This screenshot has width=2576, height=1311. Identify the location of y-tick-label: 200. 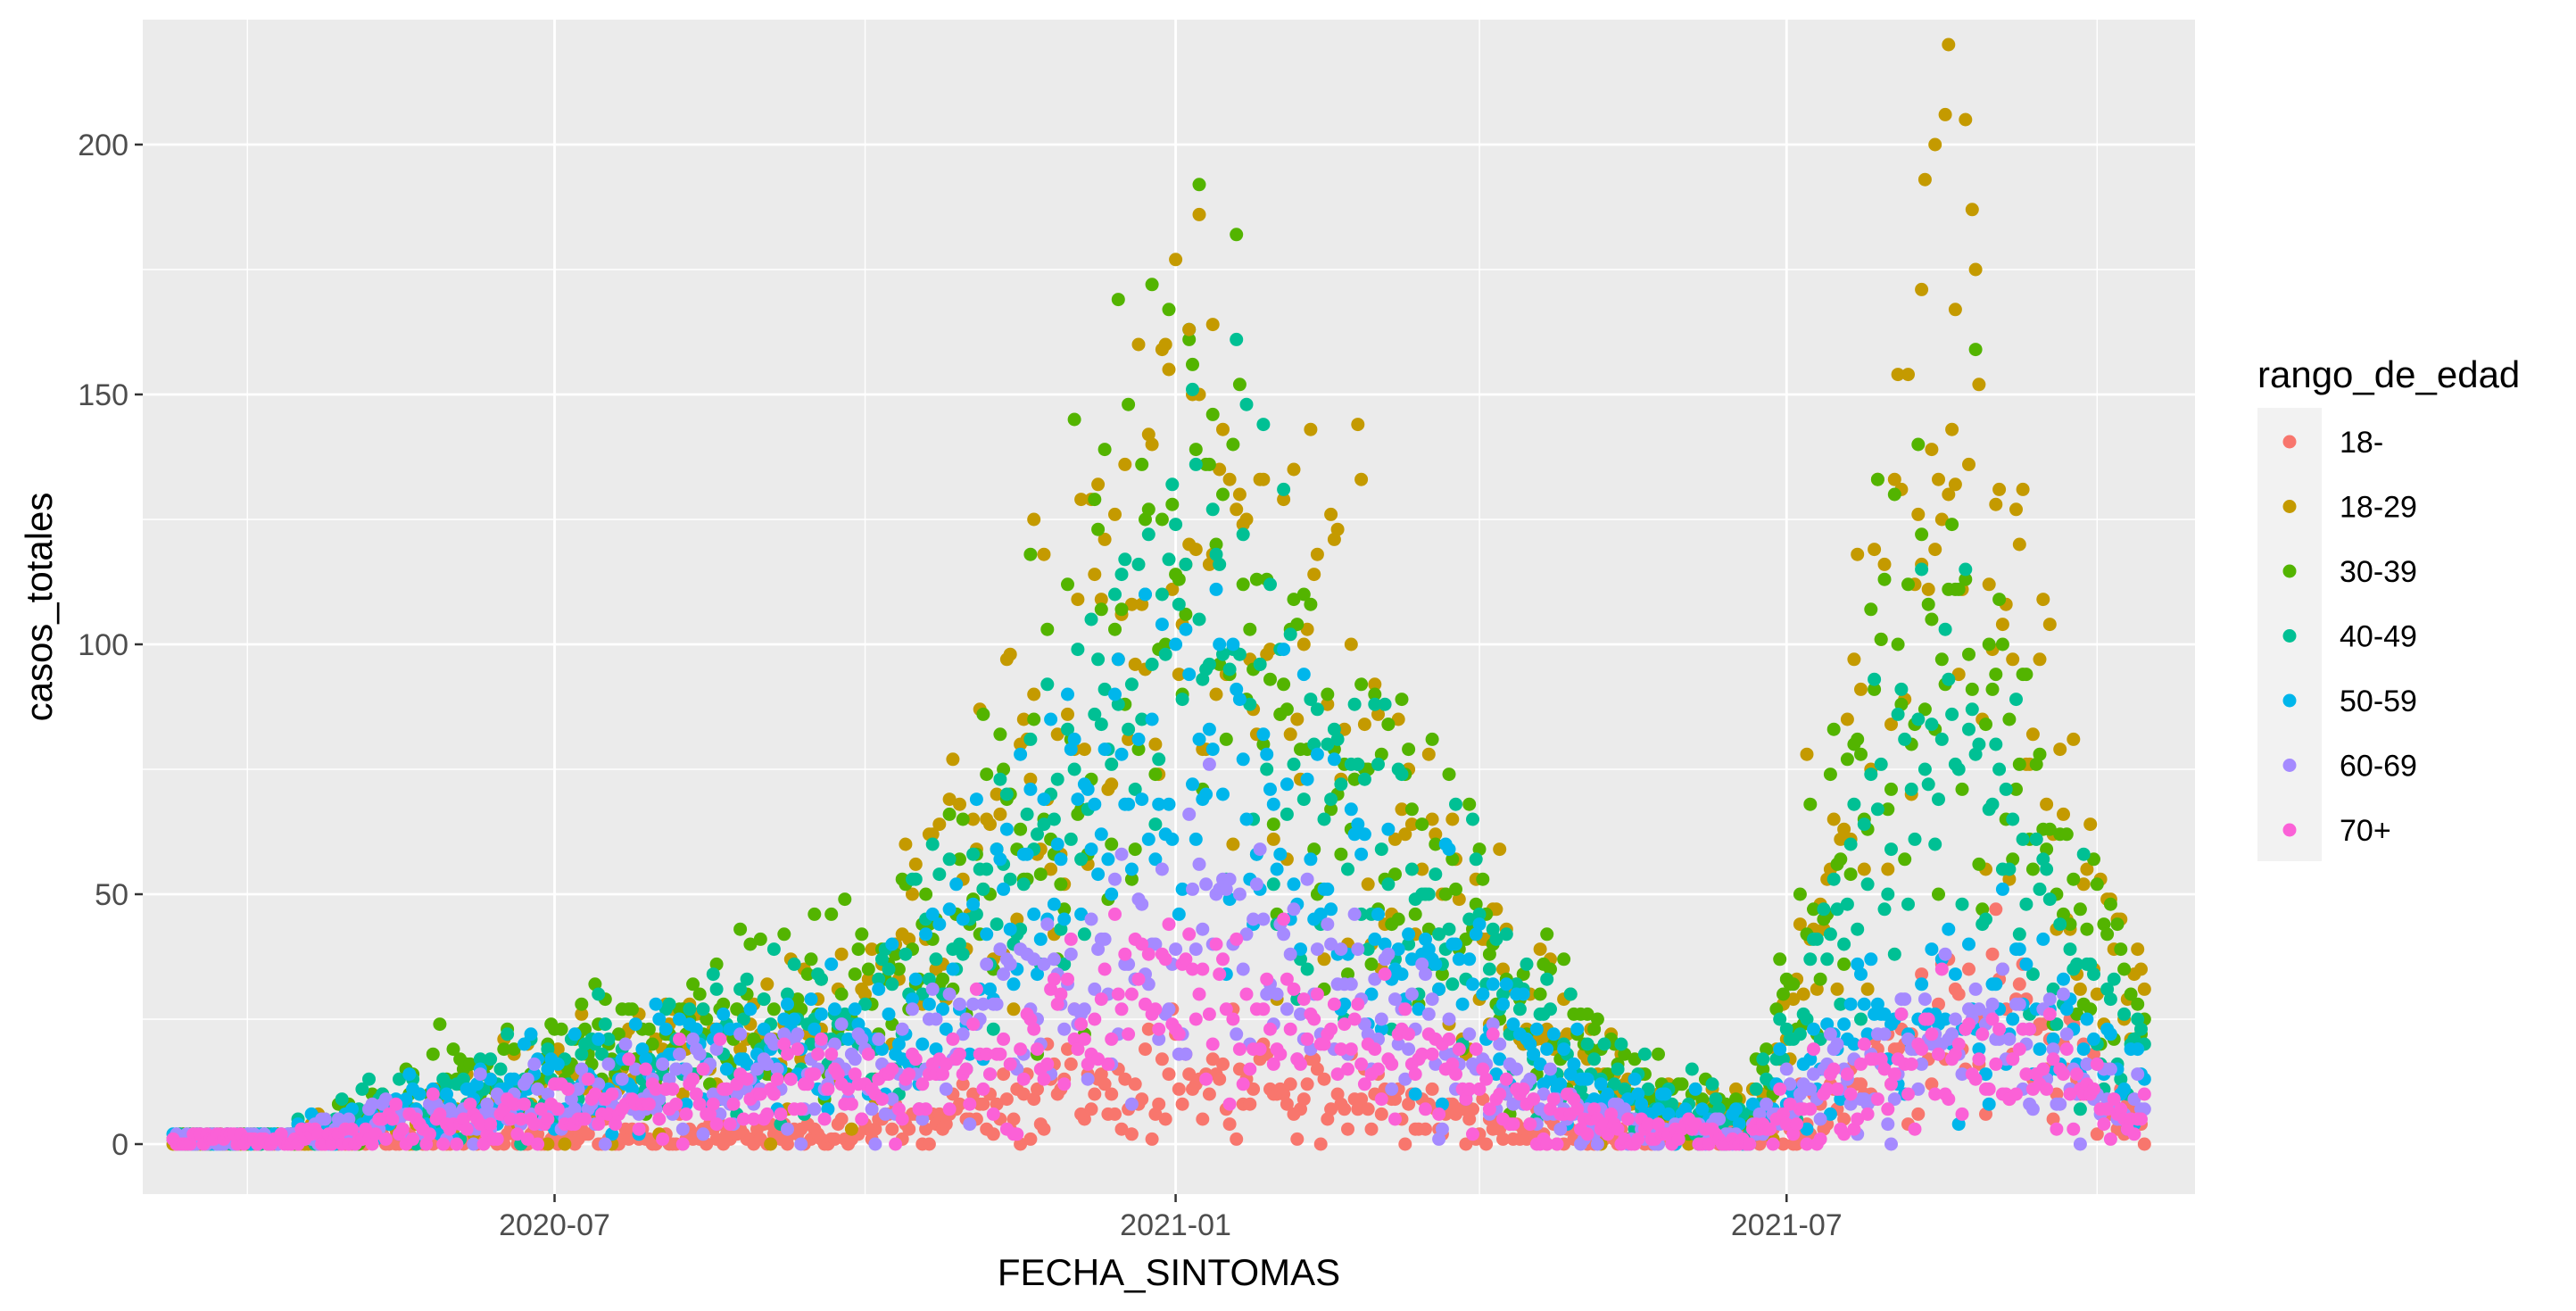
(103, 145).